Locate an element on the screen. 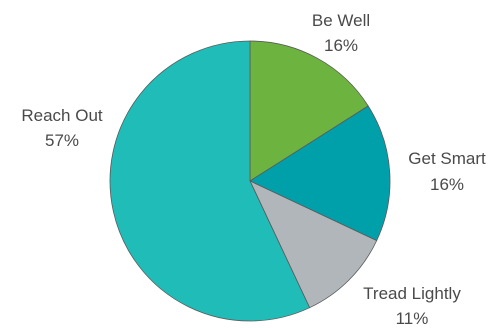 Image resolution: width=500 pixels, height=328 pixels. label-reach-out-name: Reach Out is located at coordinates (62, 115).